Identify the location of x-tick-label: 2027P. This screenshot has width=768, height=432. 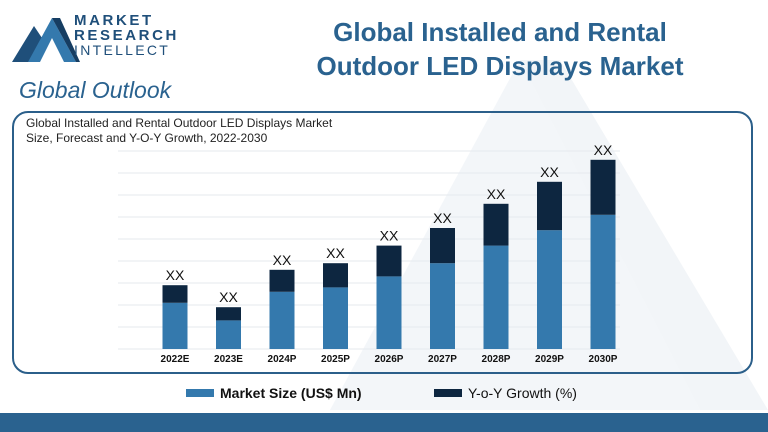
(442, 359).